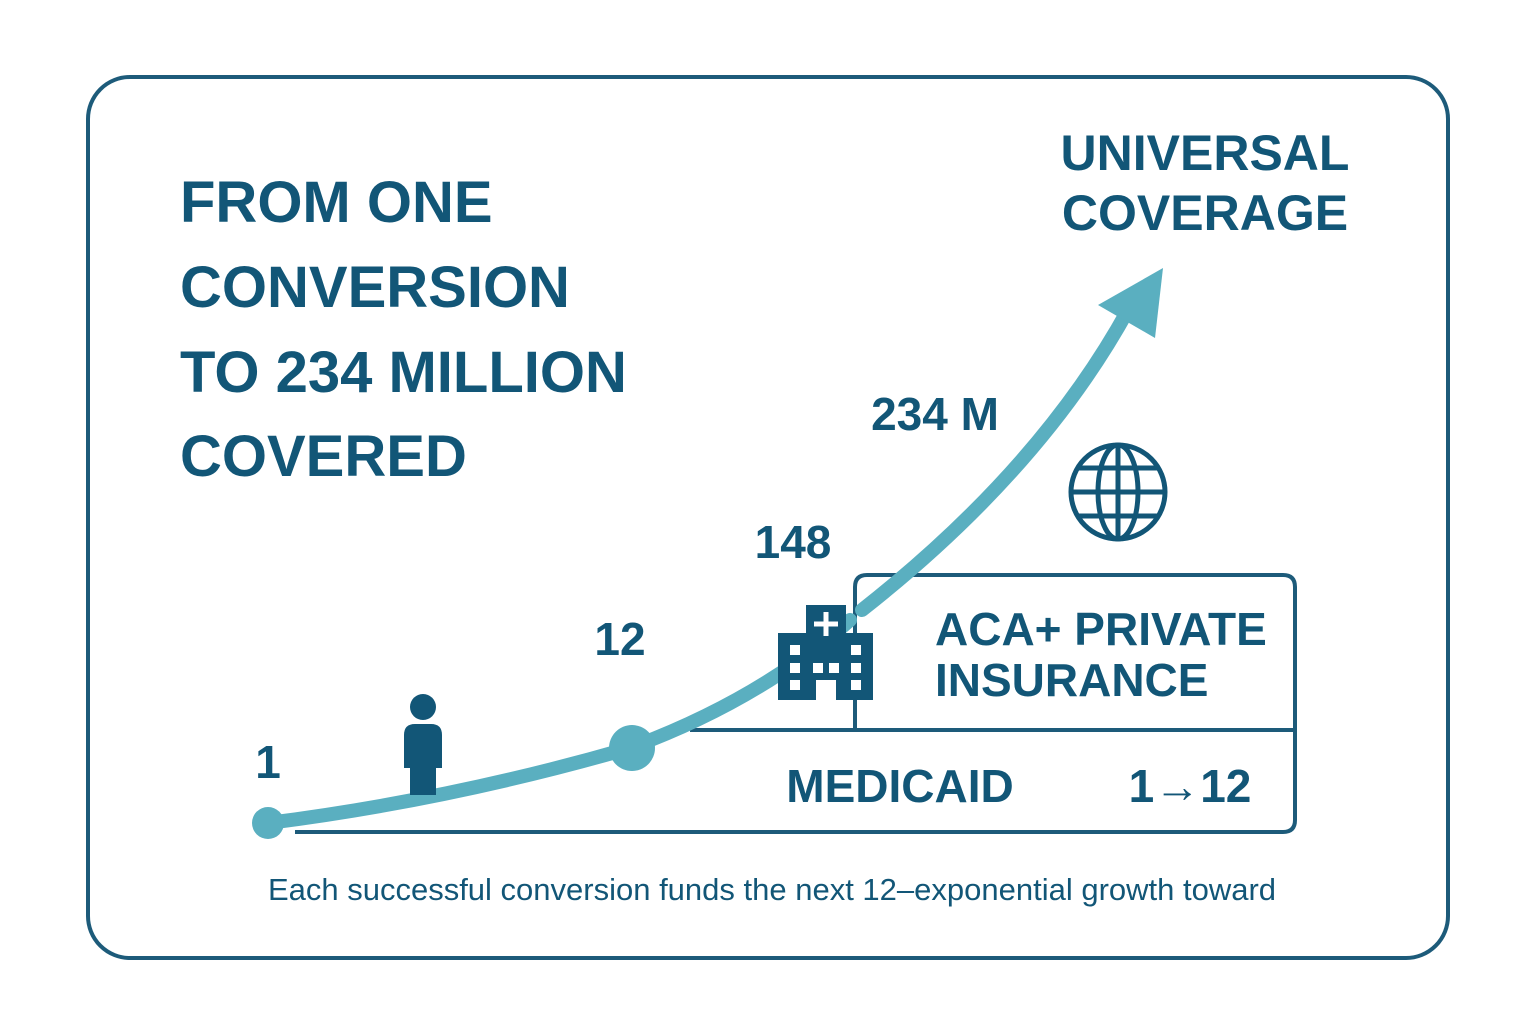 This screenshot has height=1024, width=1536. What do you see at coordinates (935, 414) in the screenshot?
I see `milestone-label: 234 M` at bounding box center [935, 414].